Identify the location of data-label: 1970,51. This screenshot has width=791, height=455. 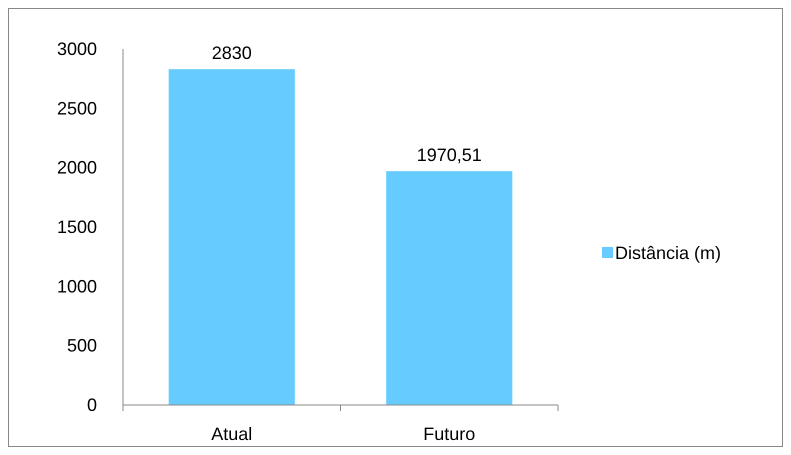
(449, 155).